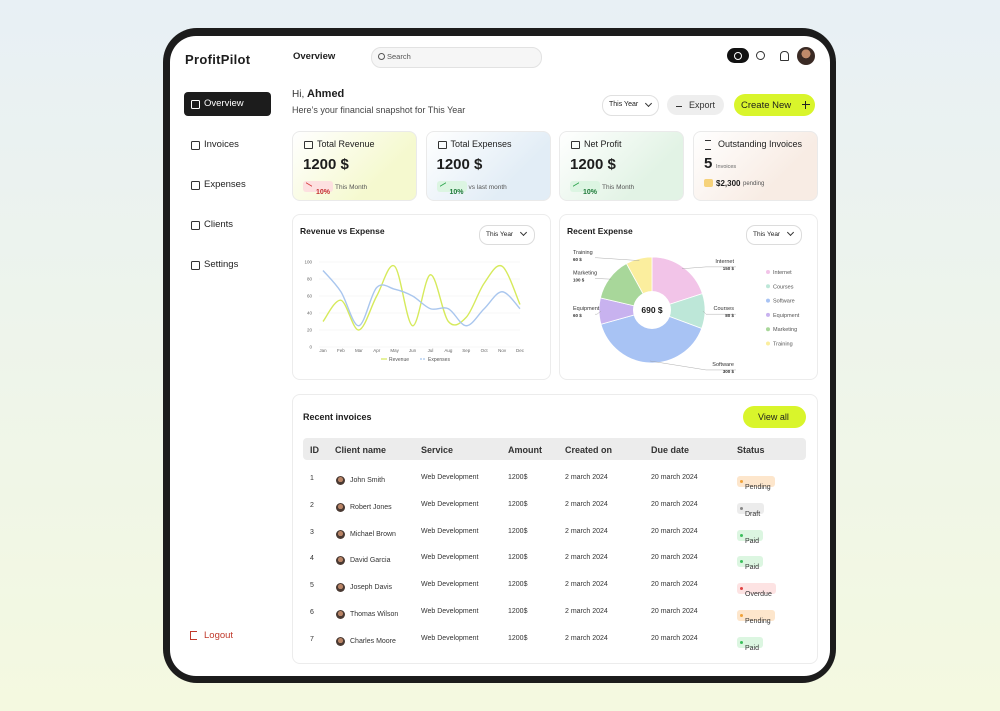 Image resolution: width=1000 pixels, height=711 pixels. I want to click on client-name: Michael Brown, so click(373, 534).